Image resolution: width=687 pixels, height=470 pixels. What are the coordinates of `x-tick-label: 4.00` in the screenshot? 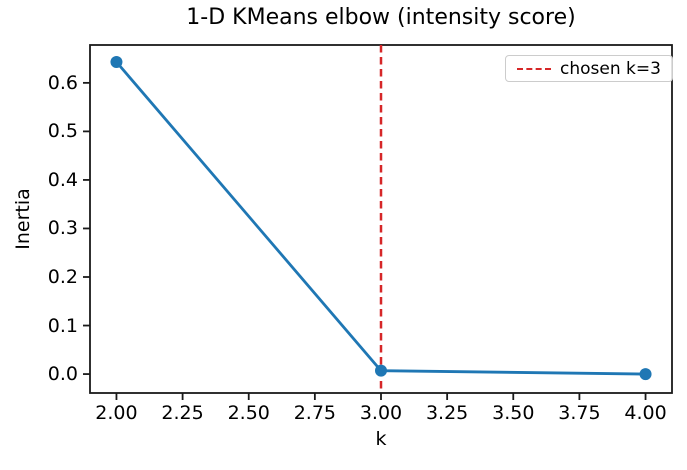 It's located at (645, 413).